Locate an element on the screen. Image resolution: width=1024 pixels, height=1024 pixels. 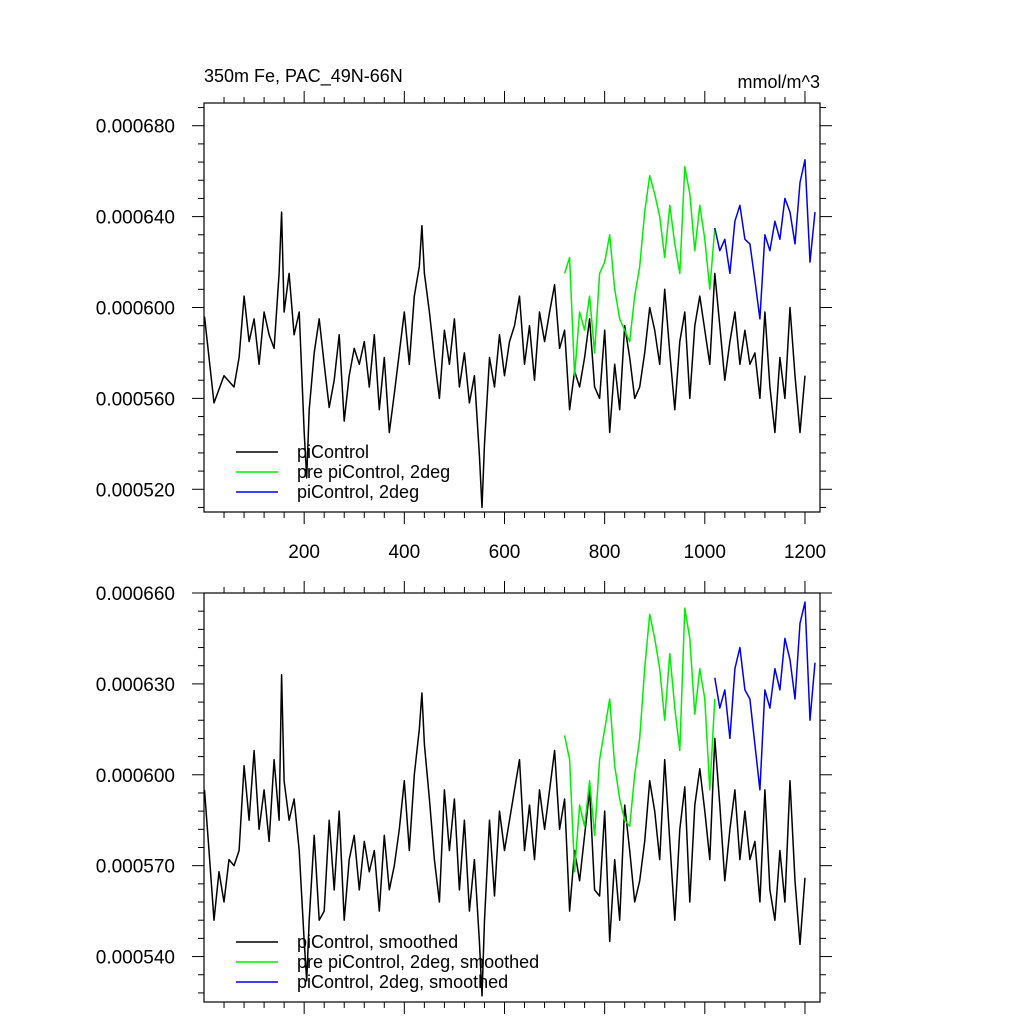
y-tick-label: 0.000630 is located at coordinates (135, 685).